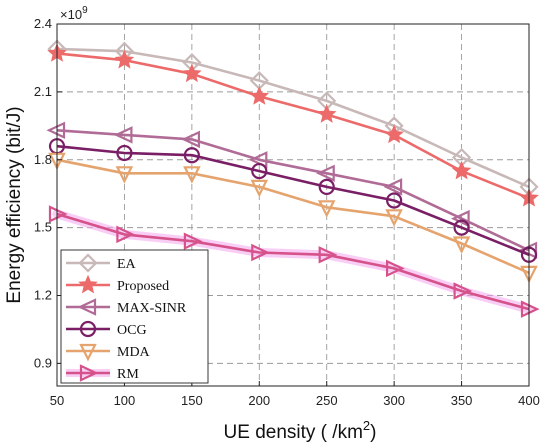 The image size is (550, 447). What do you see at coordinates (101, 263) in the screenshot?
I see `legend-entry-ea: EA` at bounding box center [101, 263].